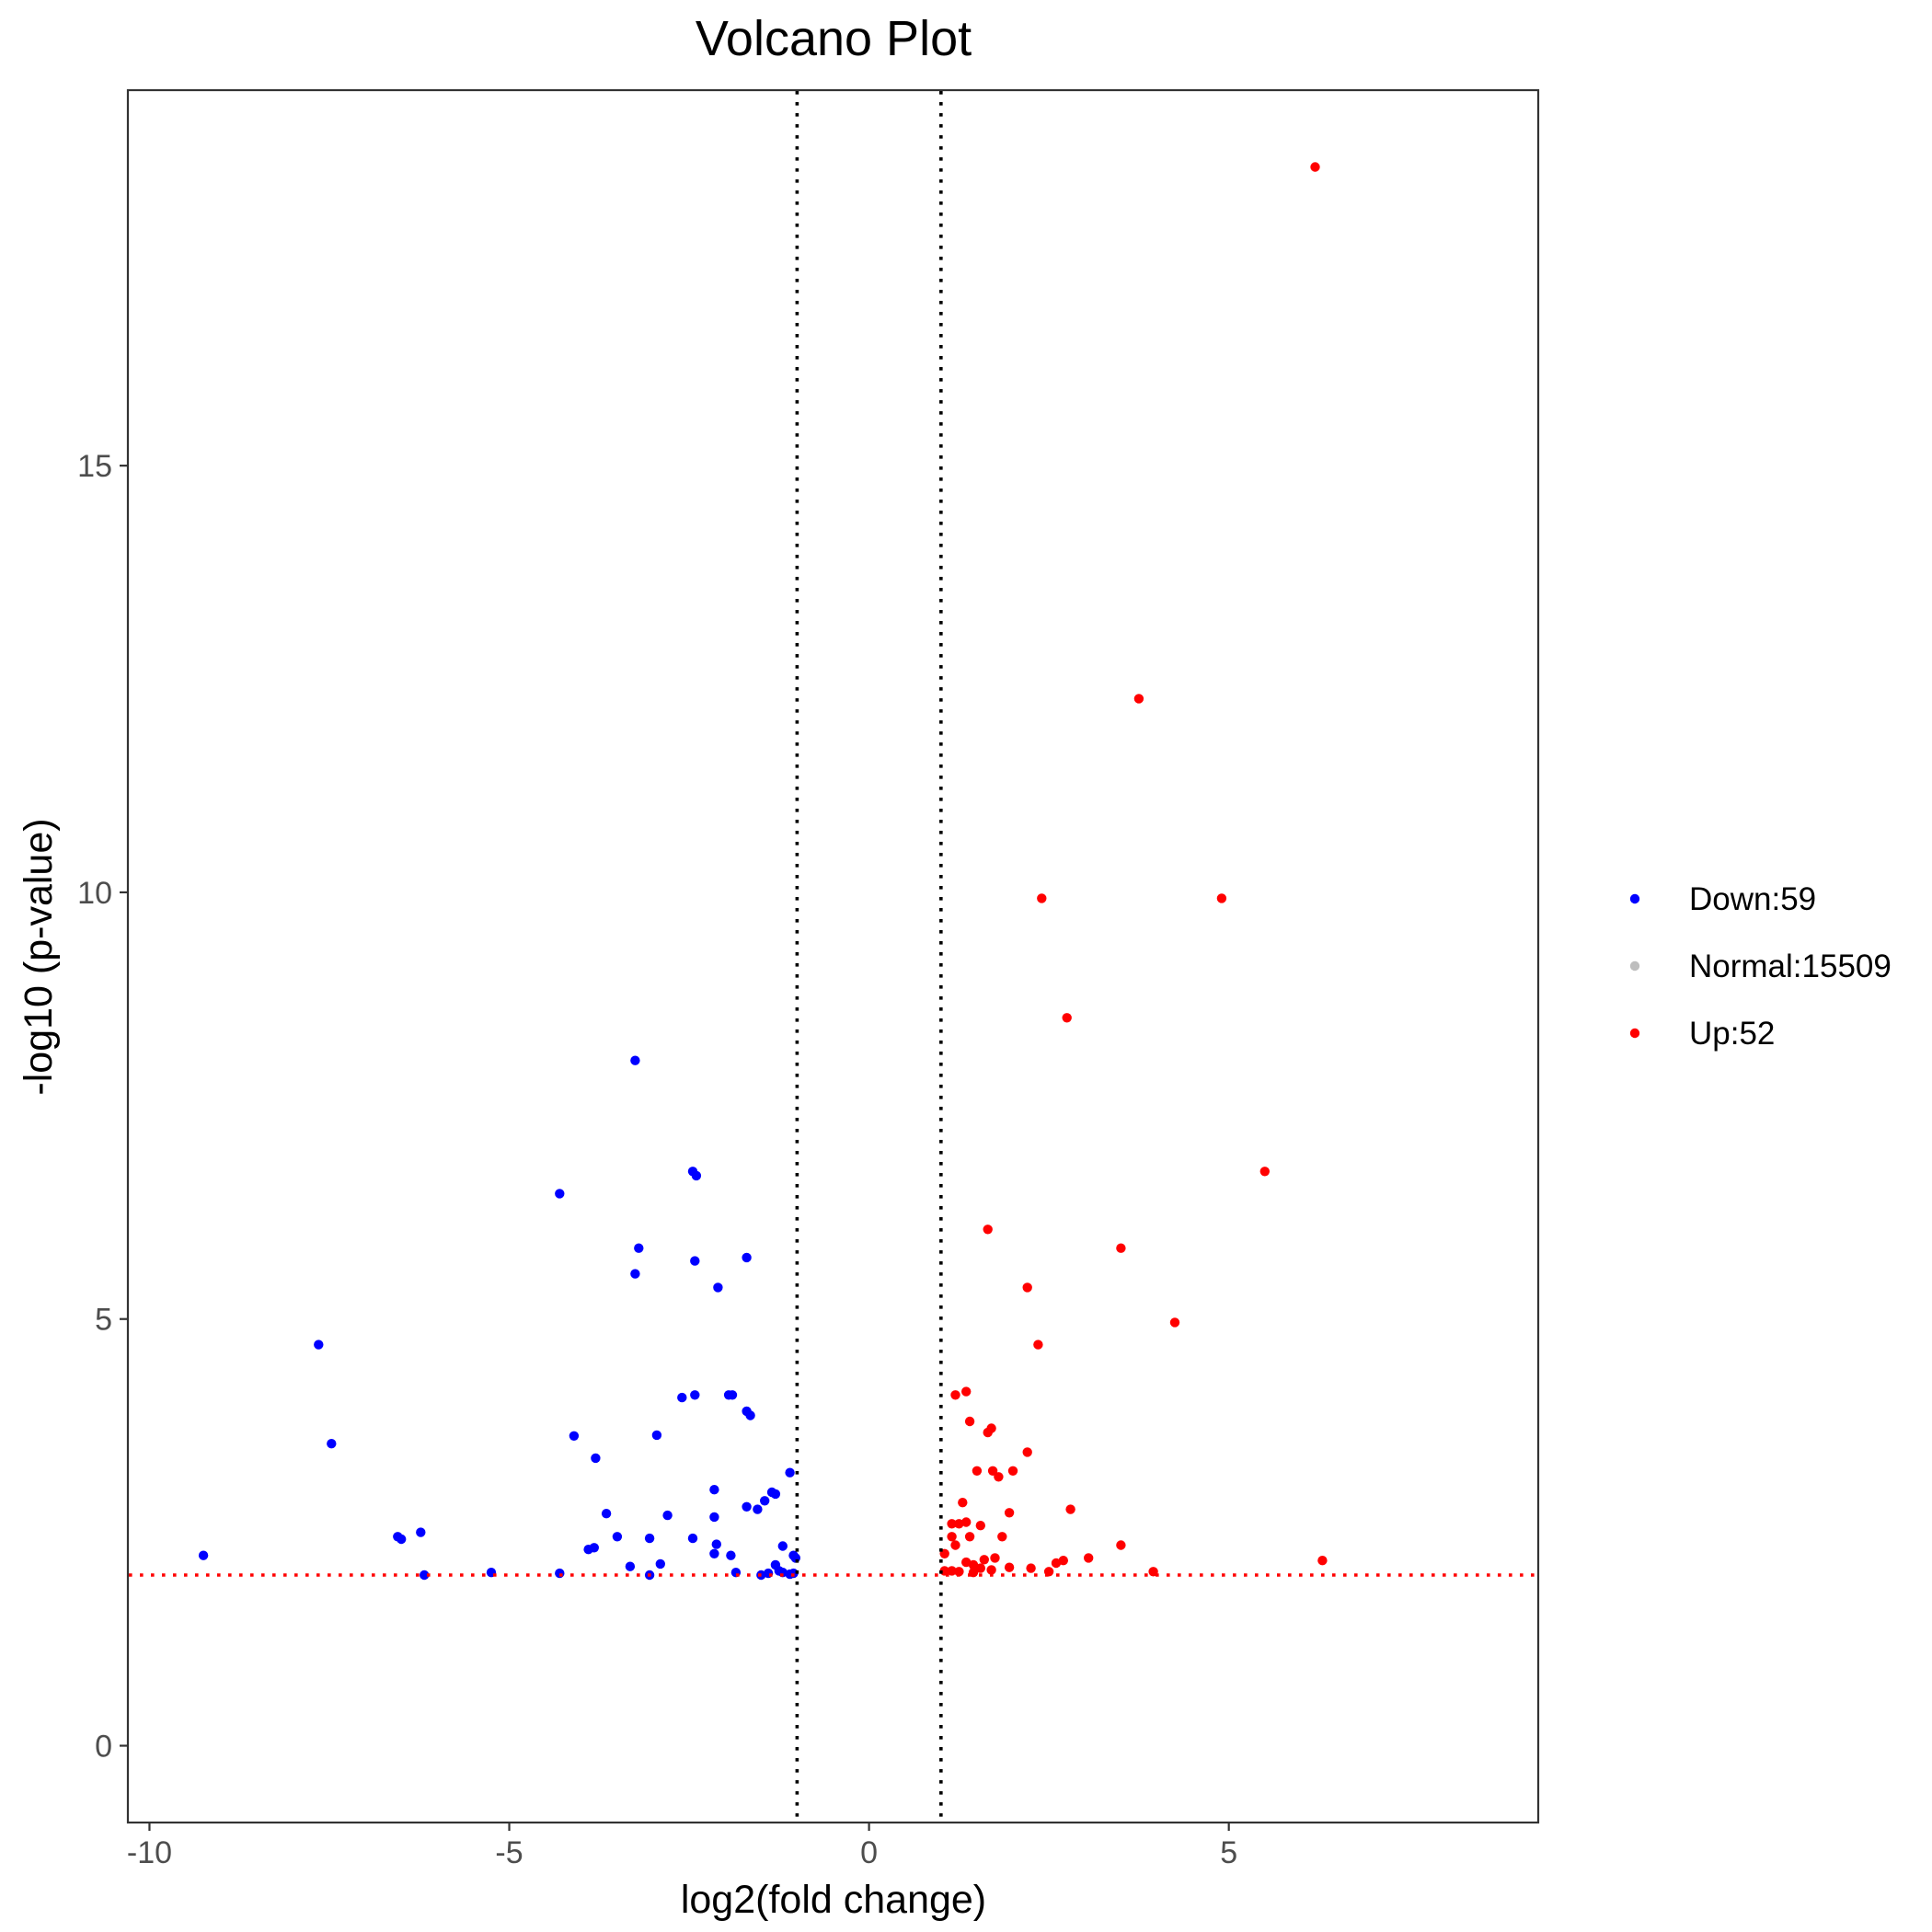 The width and height of the screenshot is (1932, 1932). I want to click on y-tick-label: 0, so click(103, 1747).